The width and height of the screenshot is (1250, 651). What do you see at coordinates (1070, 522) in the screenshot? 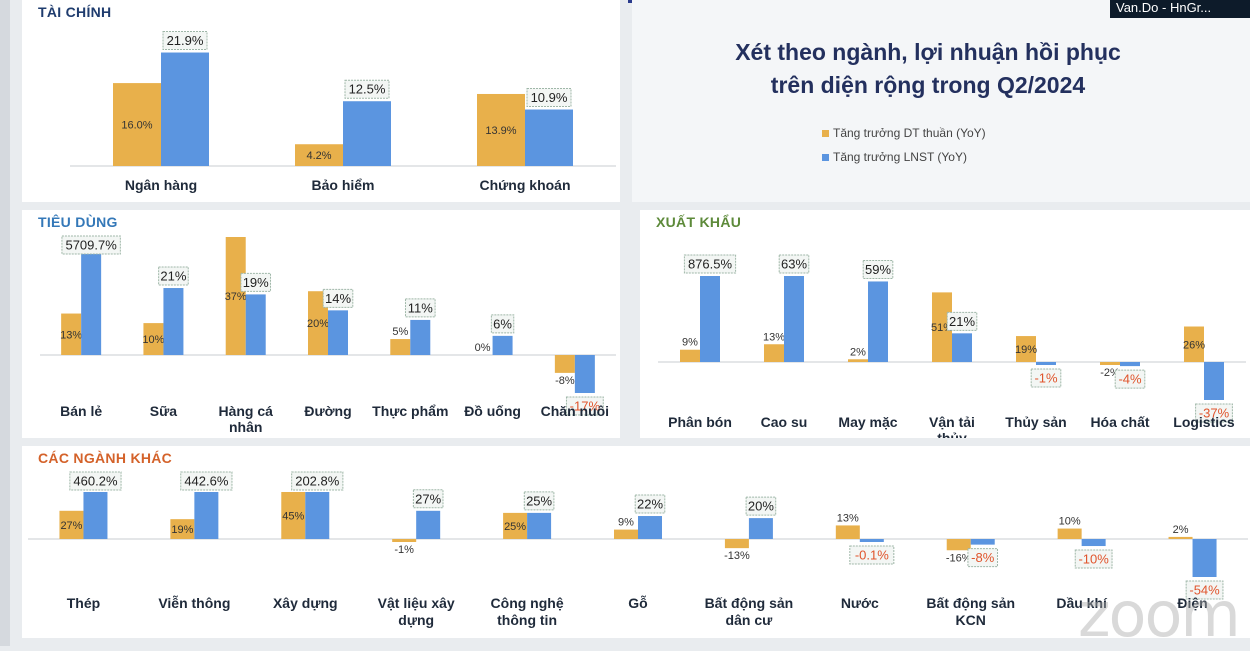
I see `data-label-revenue: 10%` at bounding box center [1070, 522].